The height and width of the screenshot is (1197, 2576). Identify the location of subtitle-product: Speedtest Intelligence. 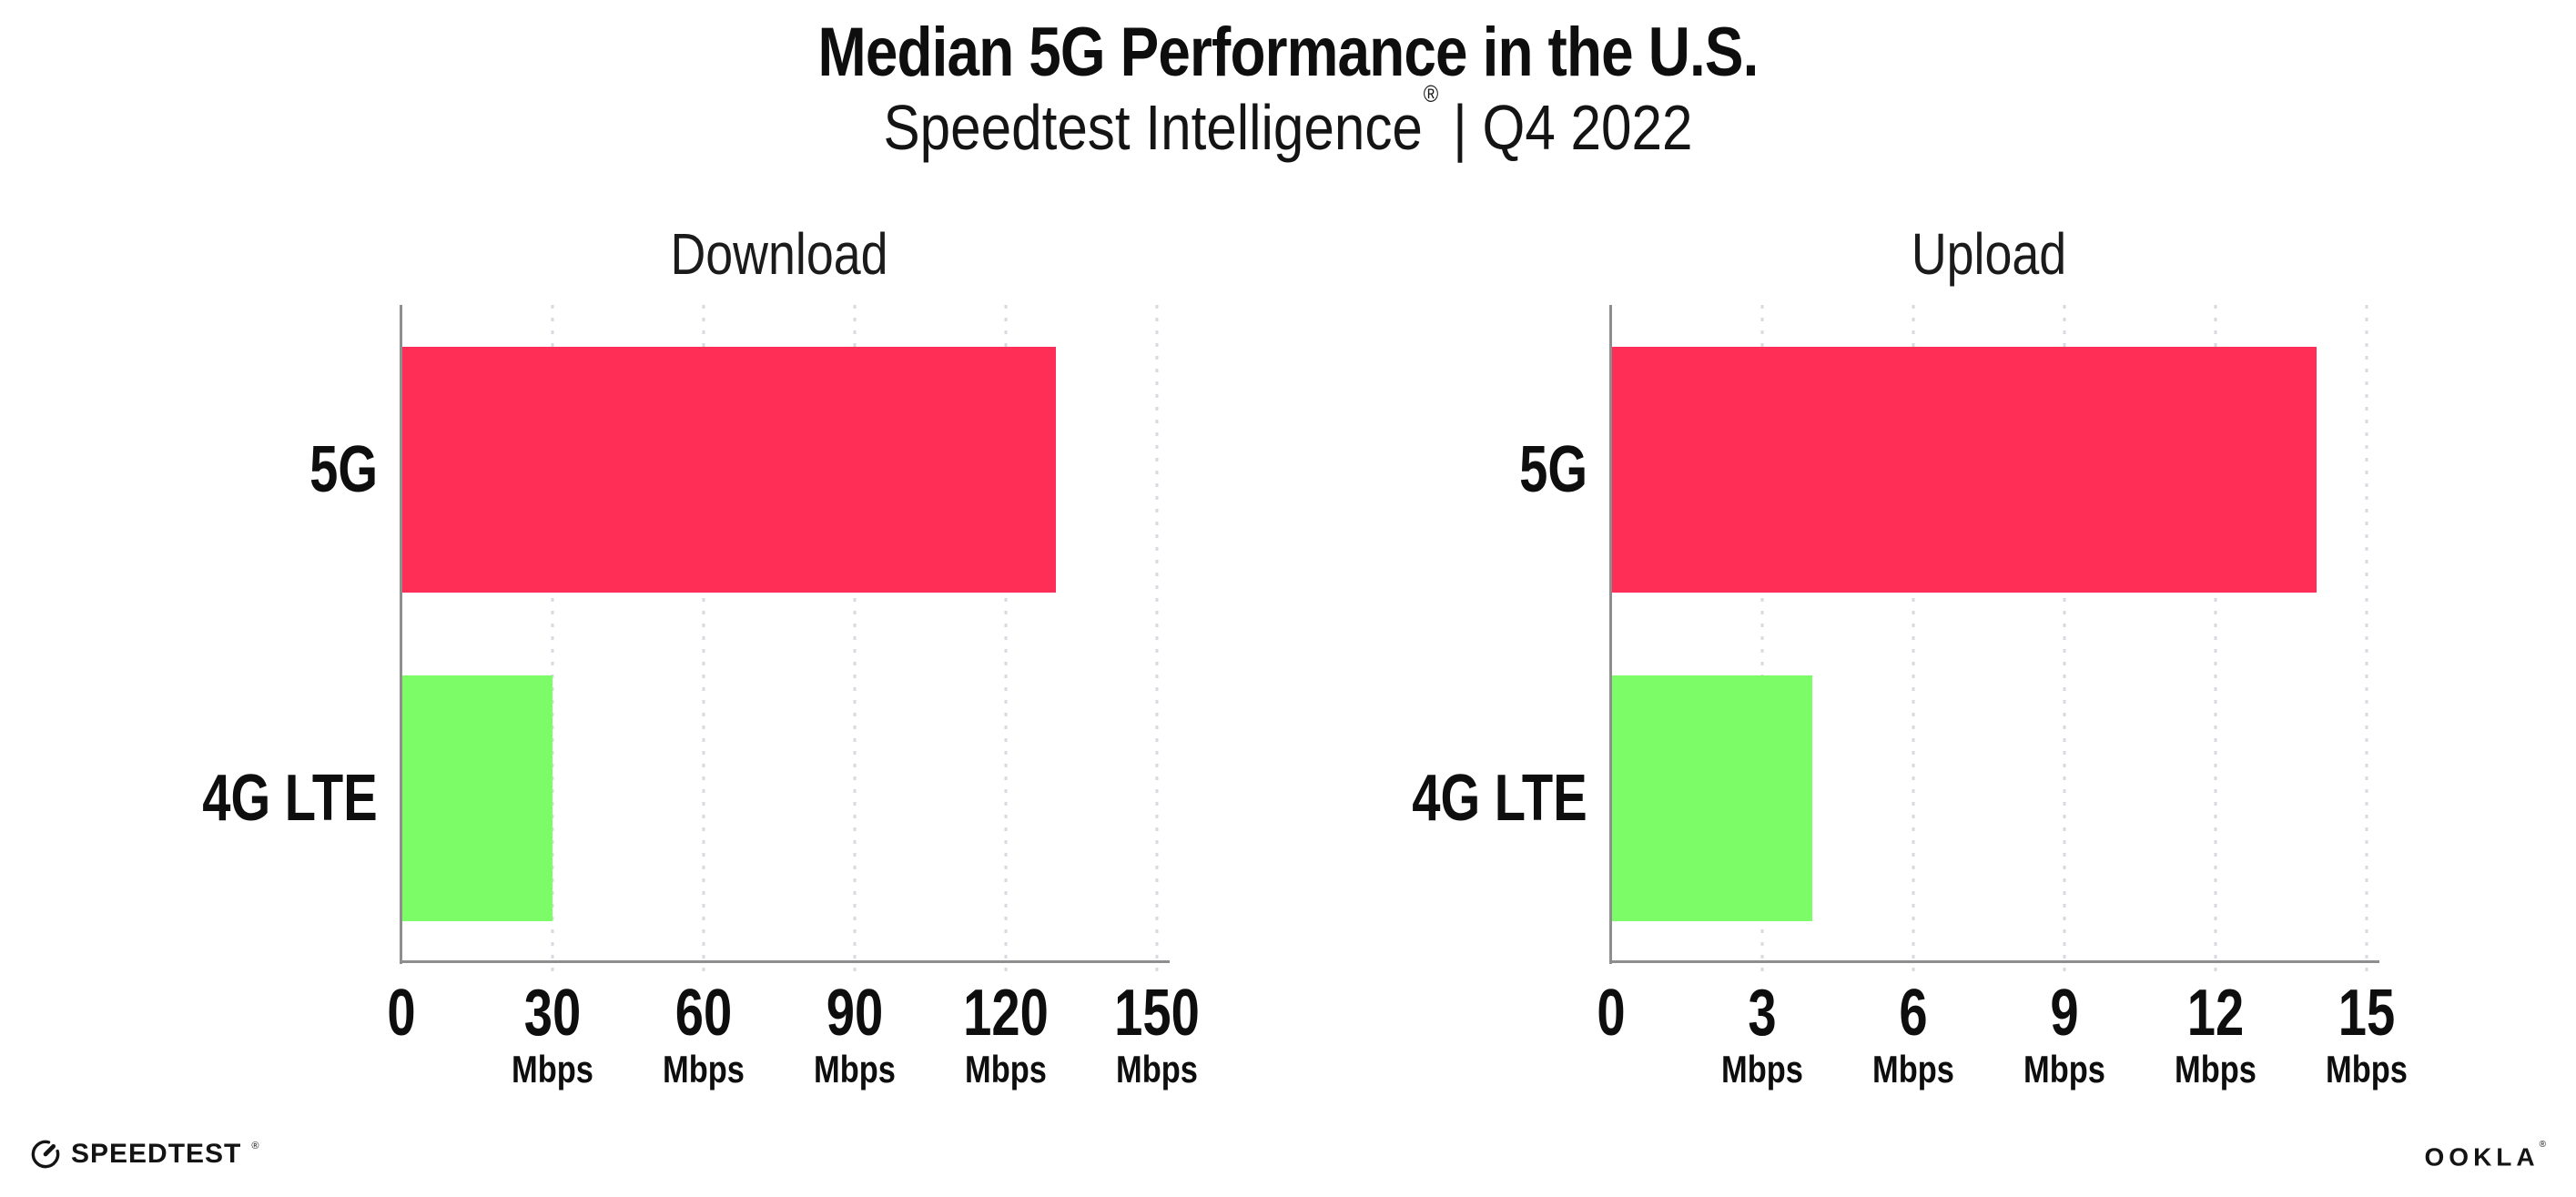
(1153, 128).